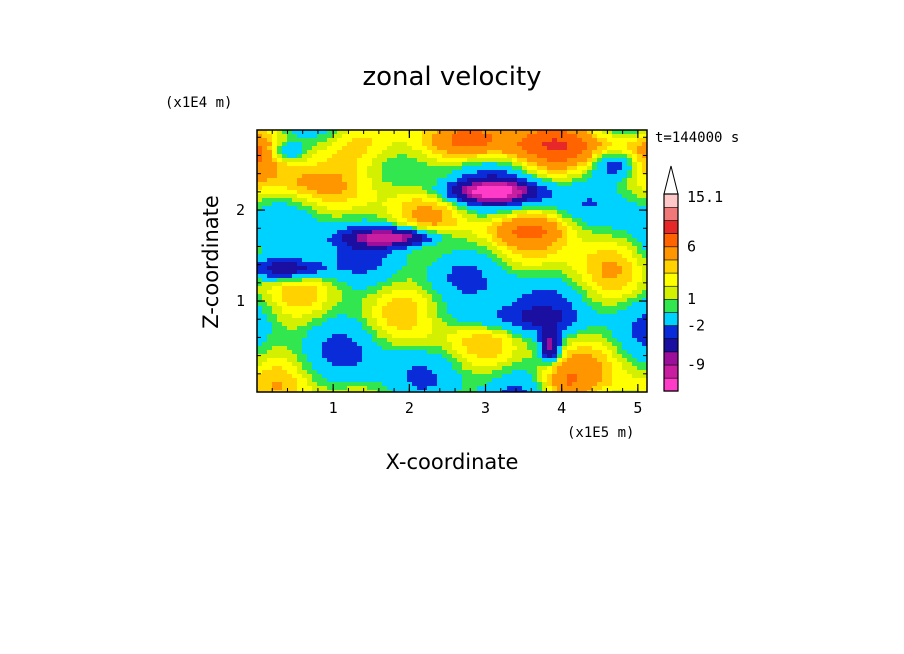  I want to click on y-tick-label: 2, so click(240, 210).